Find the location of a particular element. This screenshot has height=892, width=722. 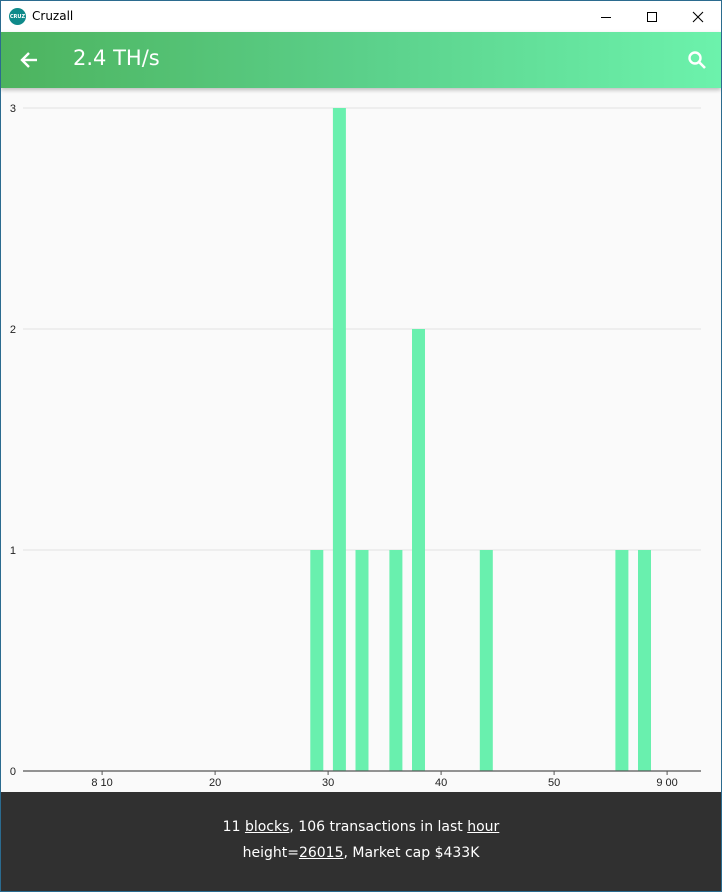

blocks-link: blocks is located at coordinates (267, 827).